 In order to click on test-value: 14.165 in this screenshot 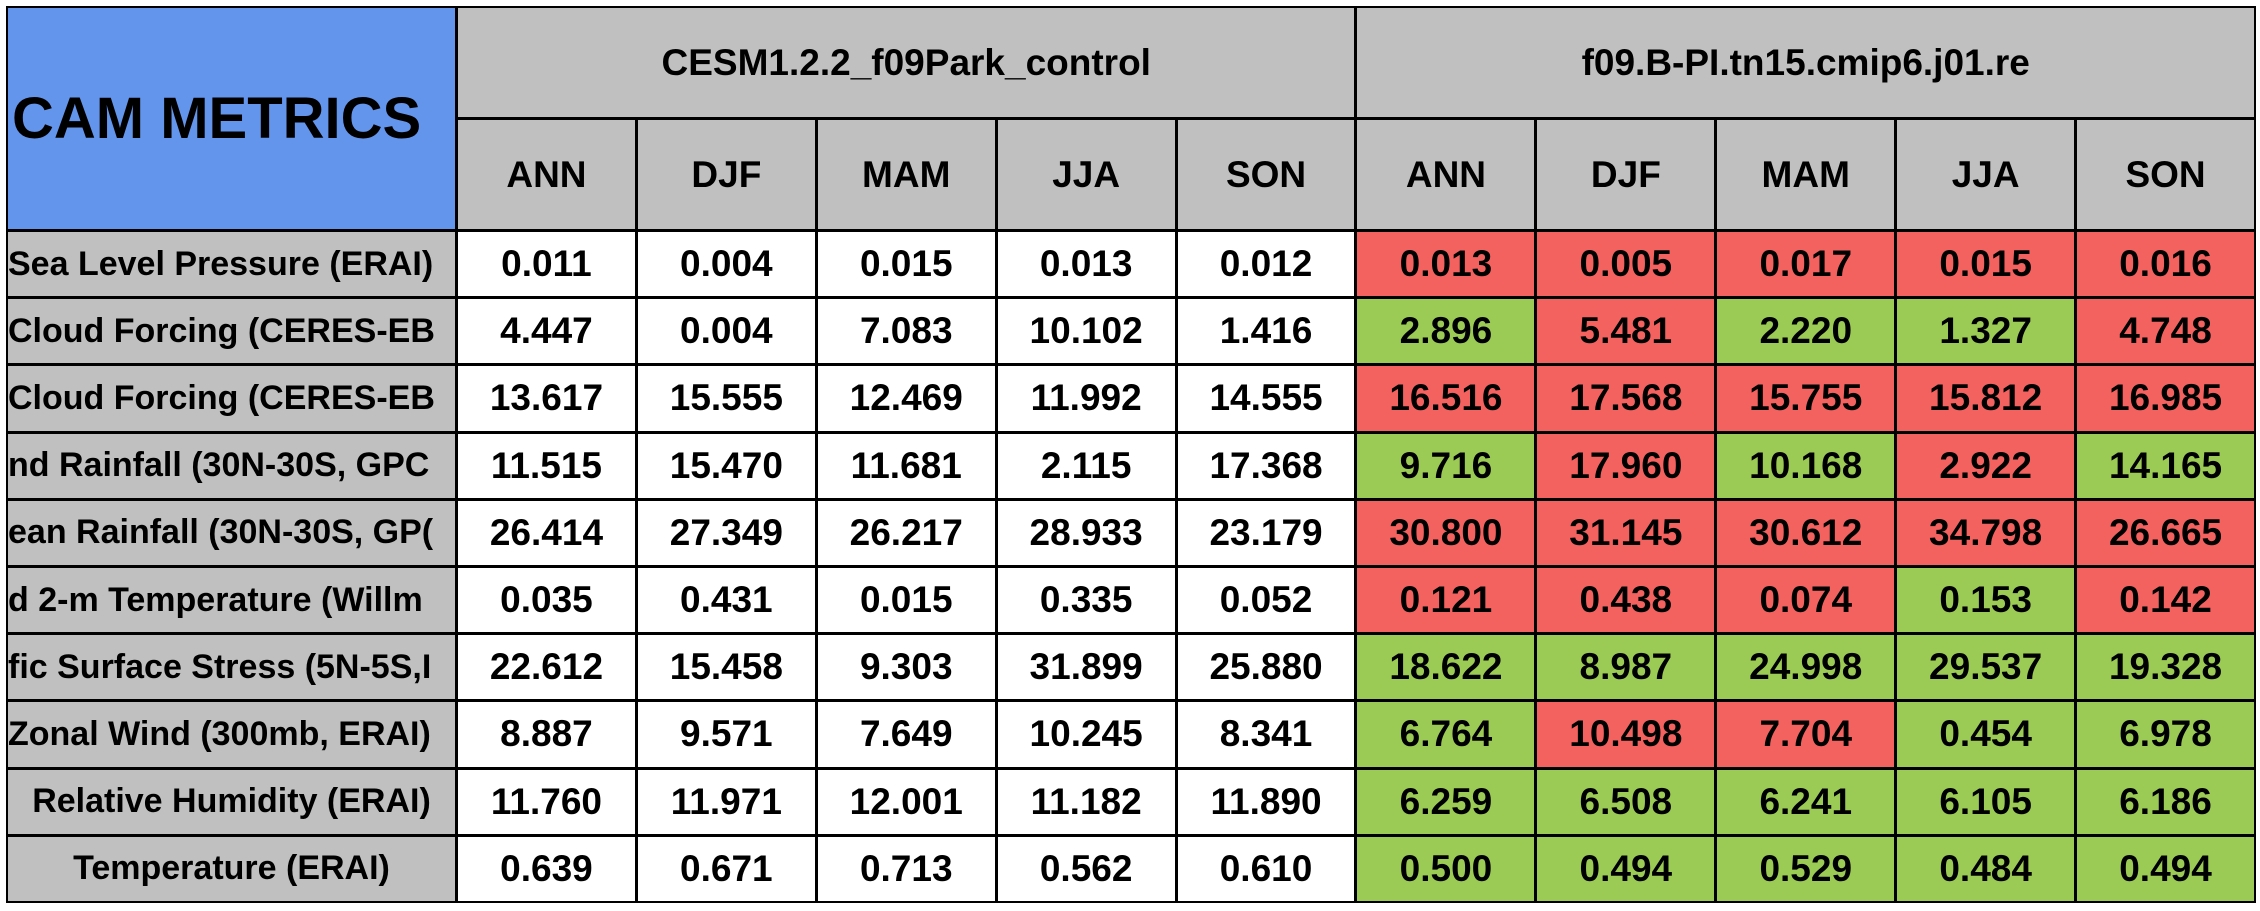, I will do `click(2165, 465)`.